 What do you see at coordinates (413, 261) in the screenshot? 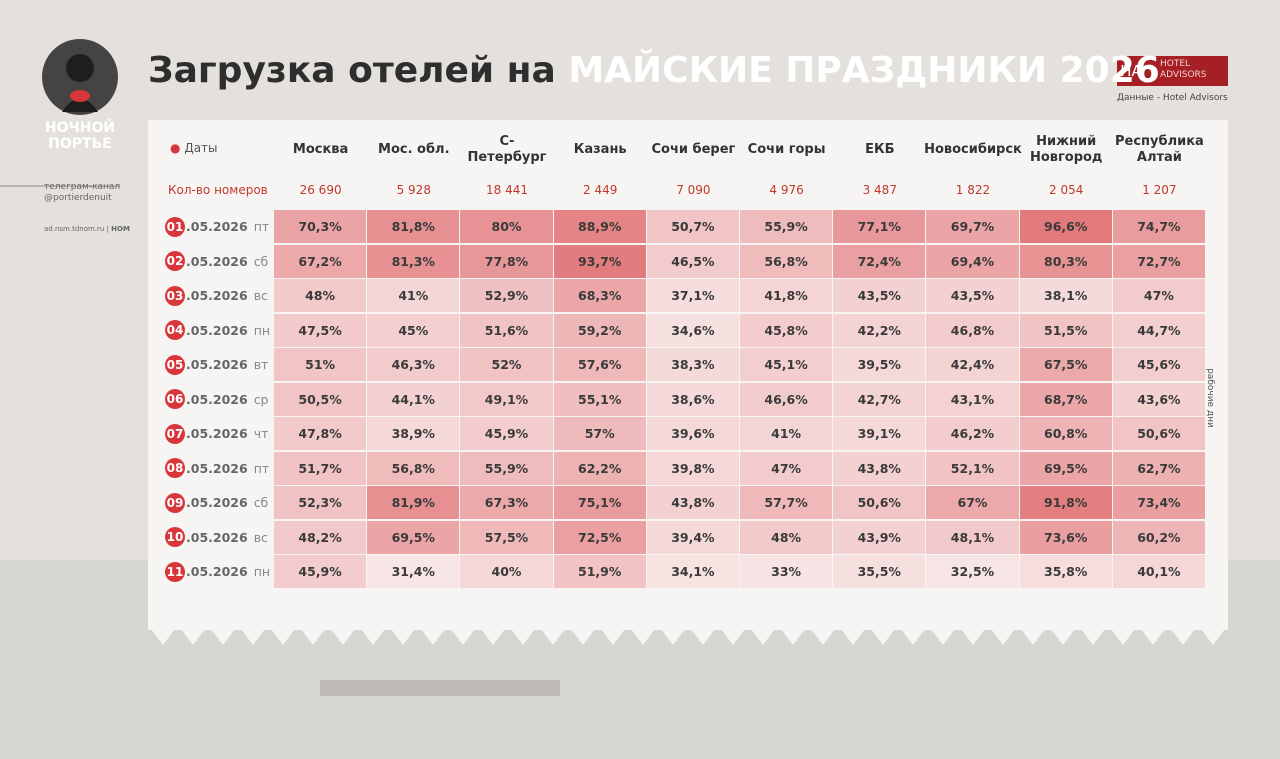
I see `occupancy-cell: 81,3%` at bounding box center [413, 261].